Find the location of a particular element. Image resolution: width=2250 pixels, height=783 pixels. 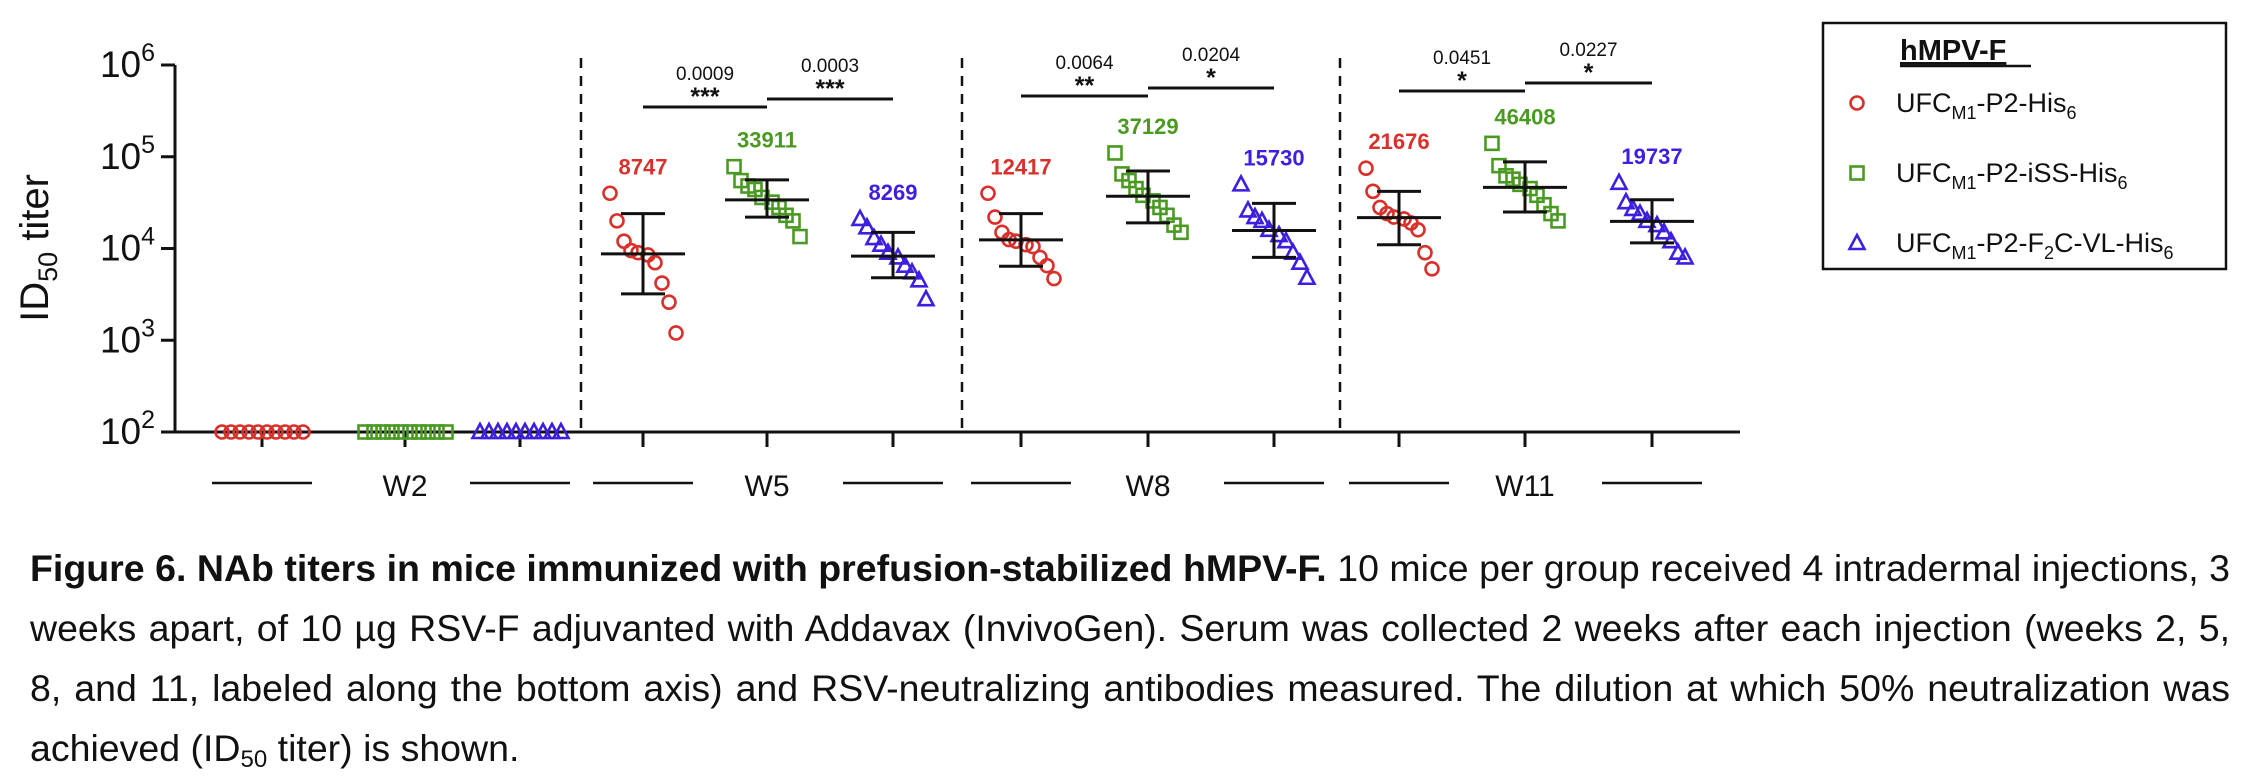

mean-value-label-iss: 37129 is located at coordinates (1147, 126).